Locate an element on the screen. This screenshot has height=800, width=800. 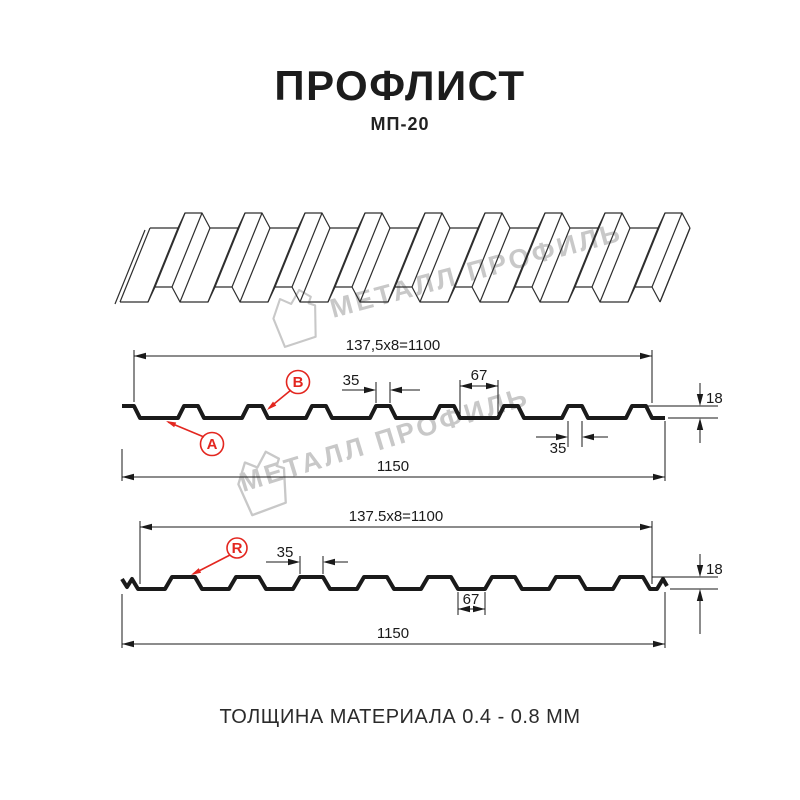
section-view-bottom: 137.5x8=1100 35 67 is located at coordinates (421, 578).